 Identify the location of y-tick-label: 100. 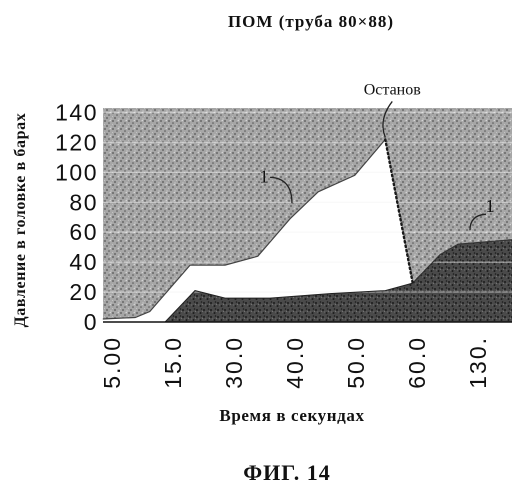
(76, 172).